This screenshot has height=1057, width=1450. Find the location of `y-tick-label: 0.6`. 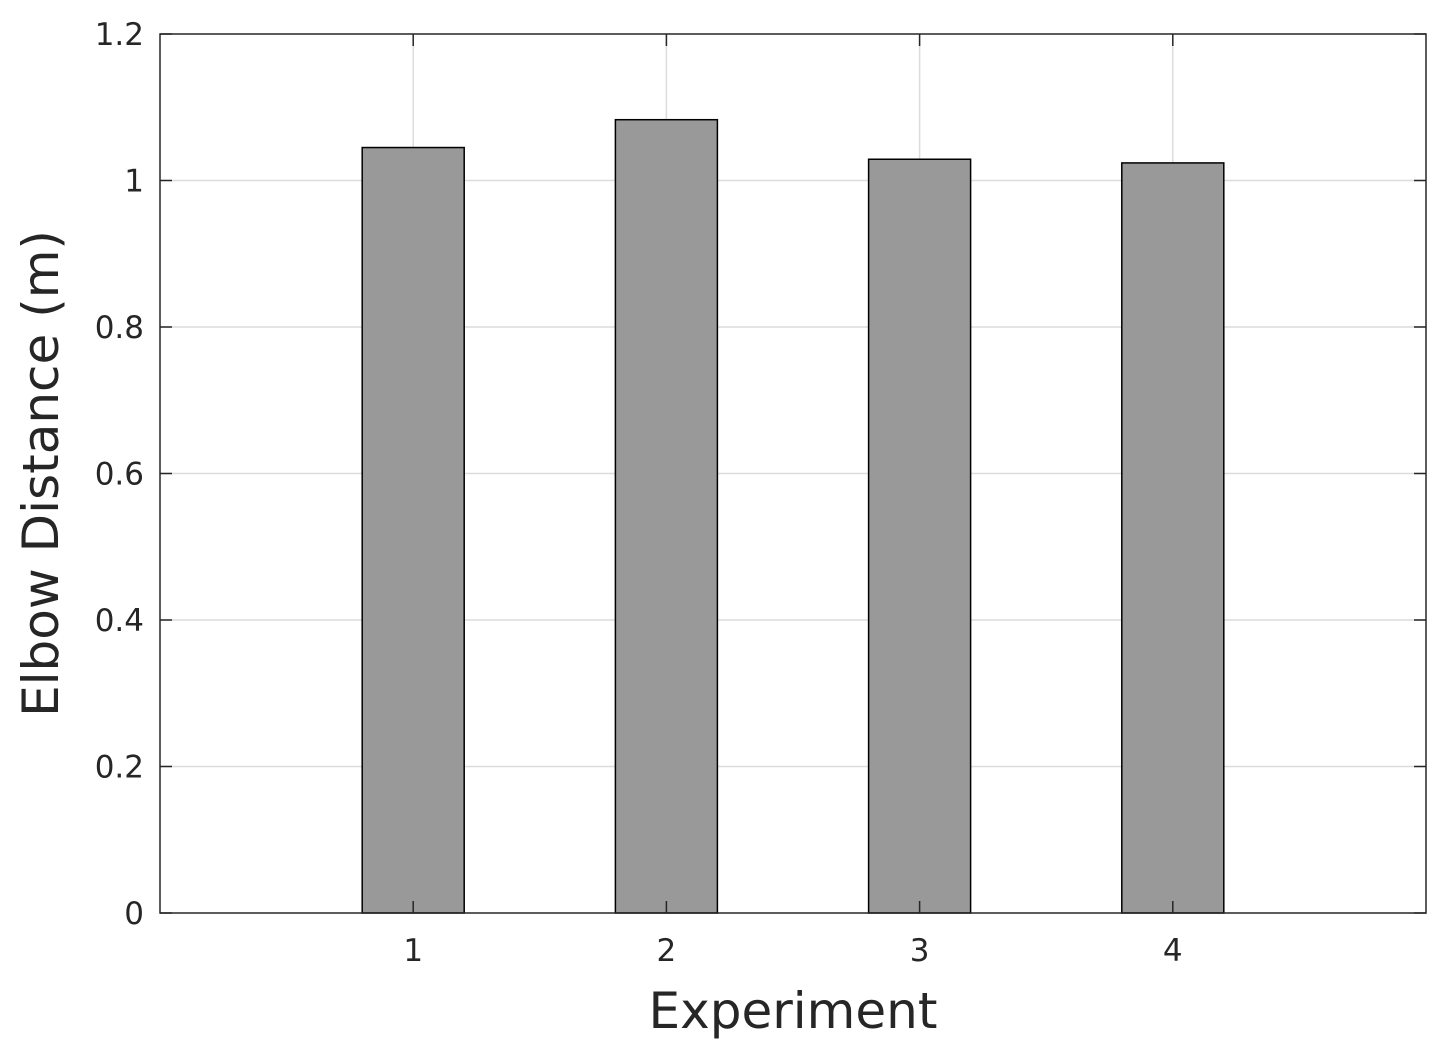

y-tick-label: 0.6 is located at coordinates (119, 475).